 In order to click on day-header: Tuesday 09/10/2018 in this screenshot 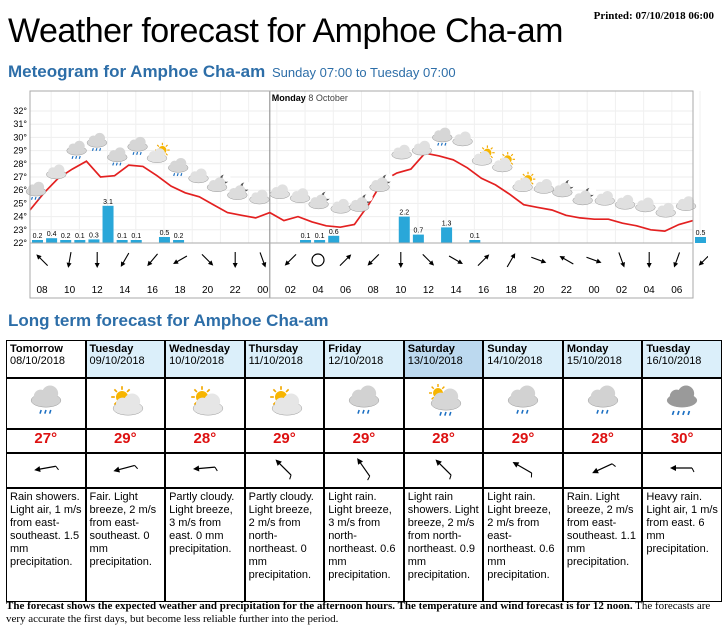, I will do `click(125, 359)`.